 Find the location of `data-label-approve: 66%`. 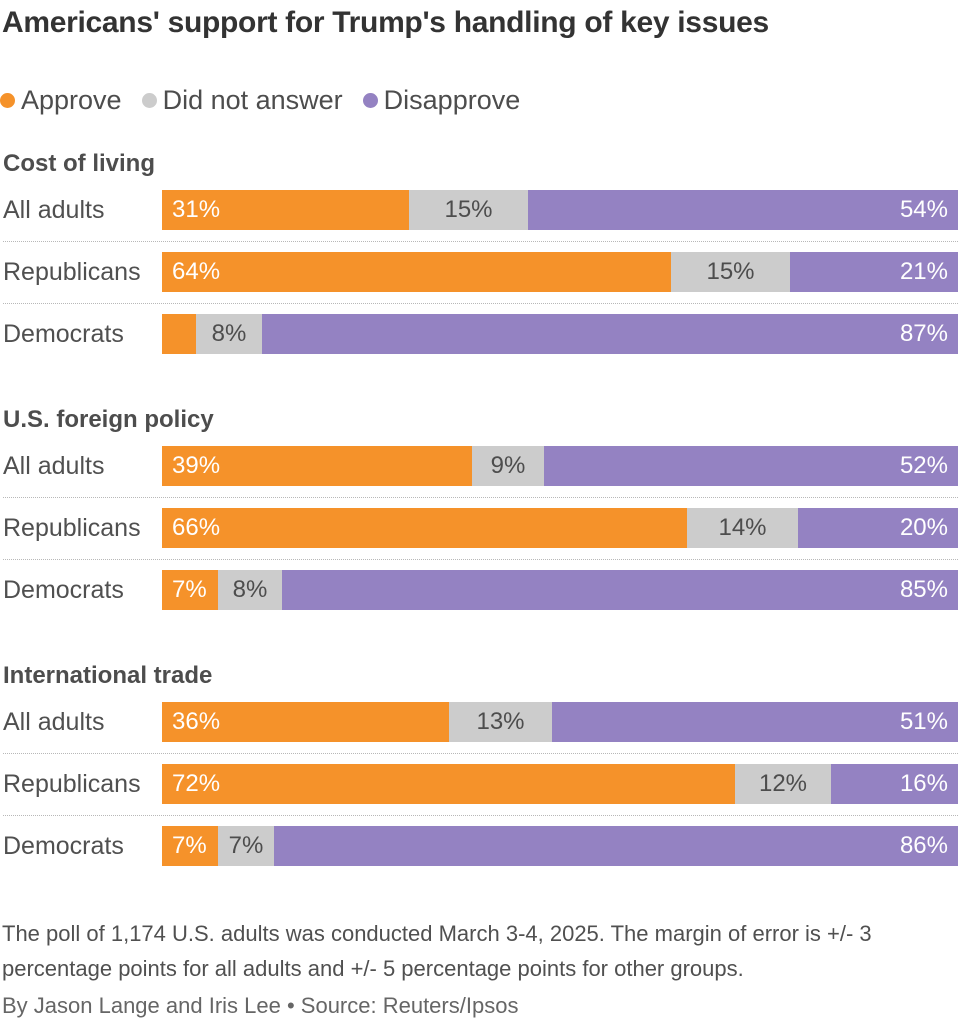

data-label-approve: 66% is located at coordinates (196, 527).